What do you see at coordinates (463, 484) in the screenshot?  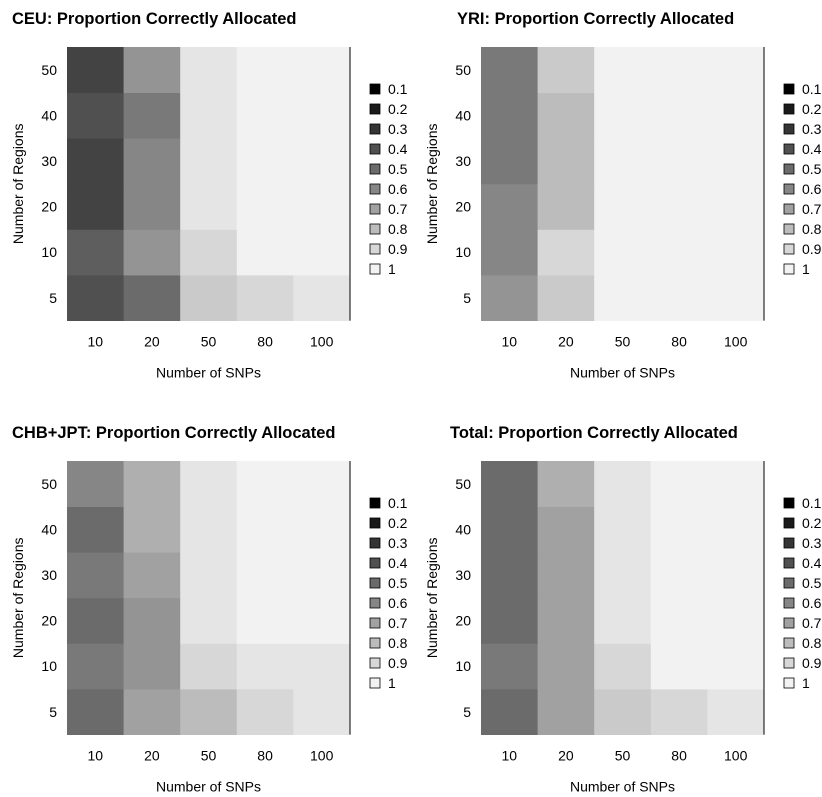 I see `y-tick-label: 50` at bounding box center [463, 484].